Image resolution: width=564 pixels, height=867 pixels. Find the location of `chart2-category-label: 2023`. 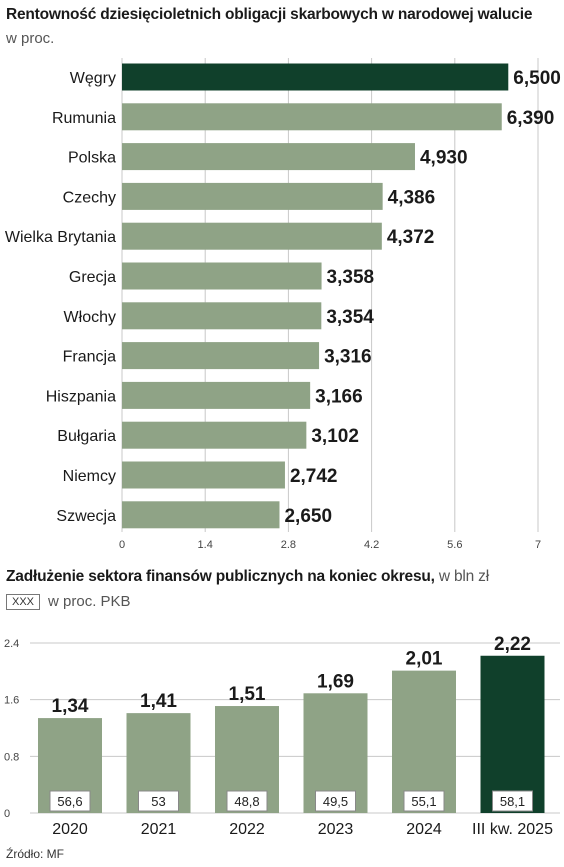

chart2-category-label: 2023 is located at coordinates (336, 829).